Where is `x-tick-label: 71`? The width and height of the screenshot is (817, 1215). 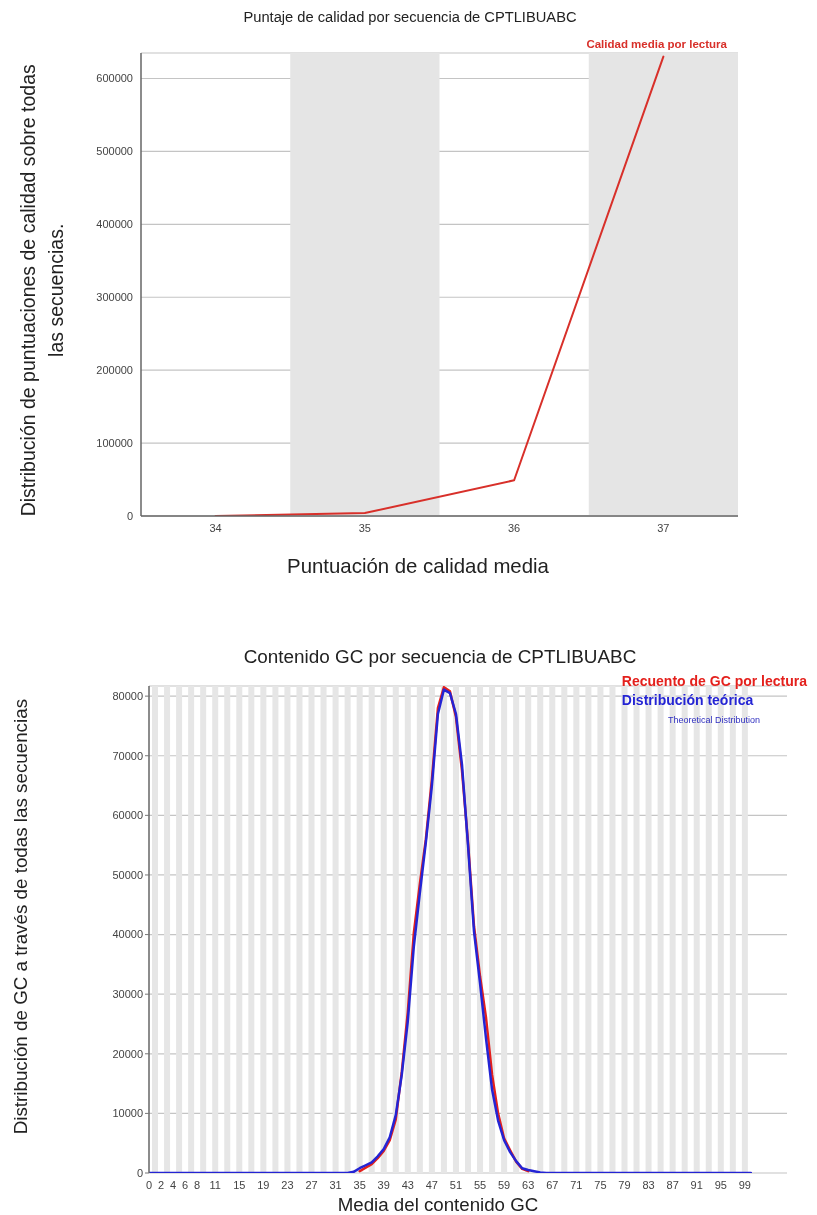 x-tick-label: 71 is located at coordinates (576, 1184).